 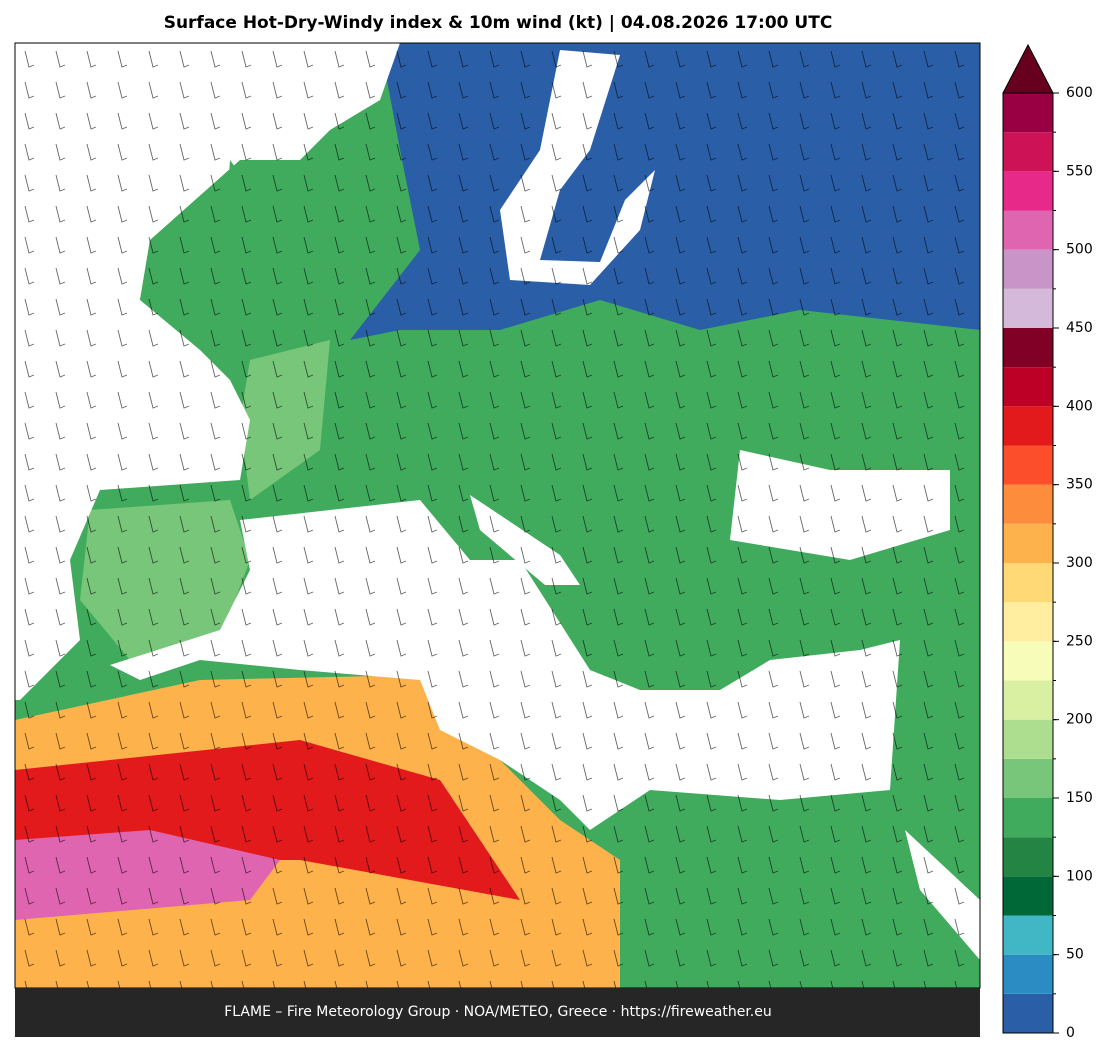 I want to click on tick-label: 600, so click(x=1079, y=93).